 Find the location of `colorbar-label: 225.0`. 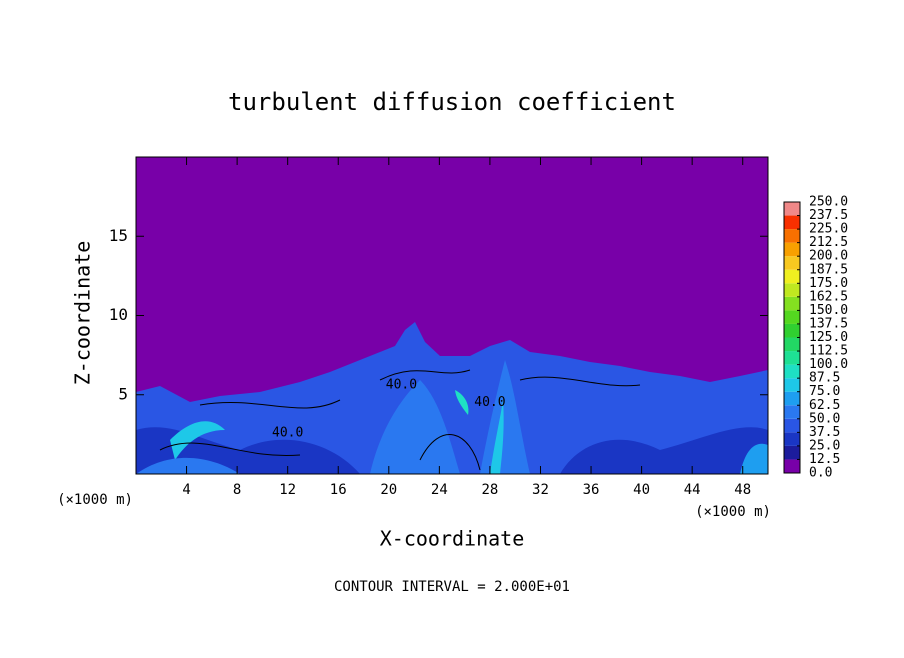

colorbar-label: 225.0 is located at coordinates (828, 229).